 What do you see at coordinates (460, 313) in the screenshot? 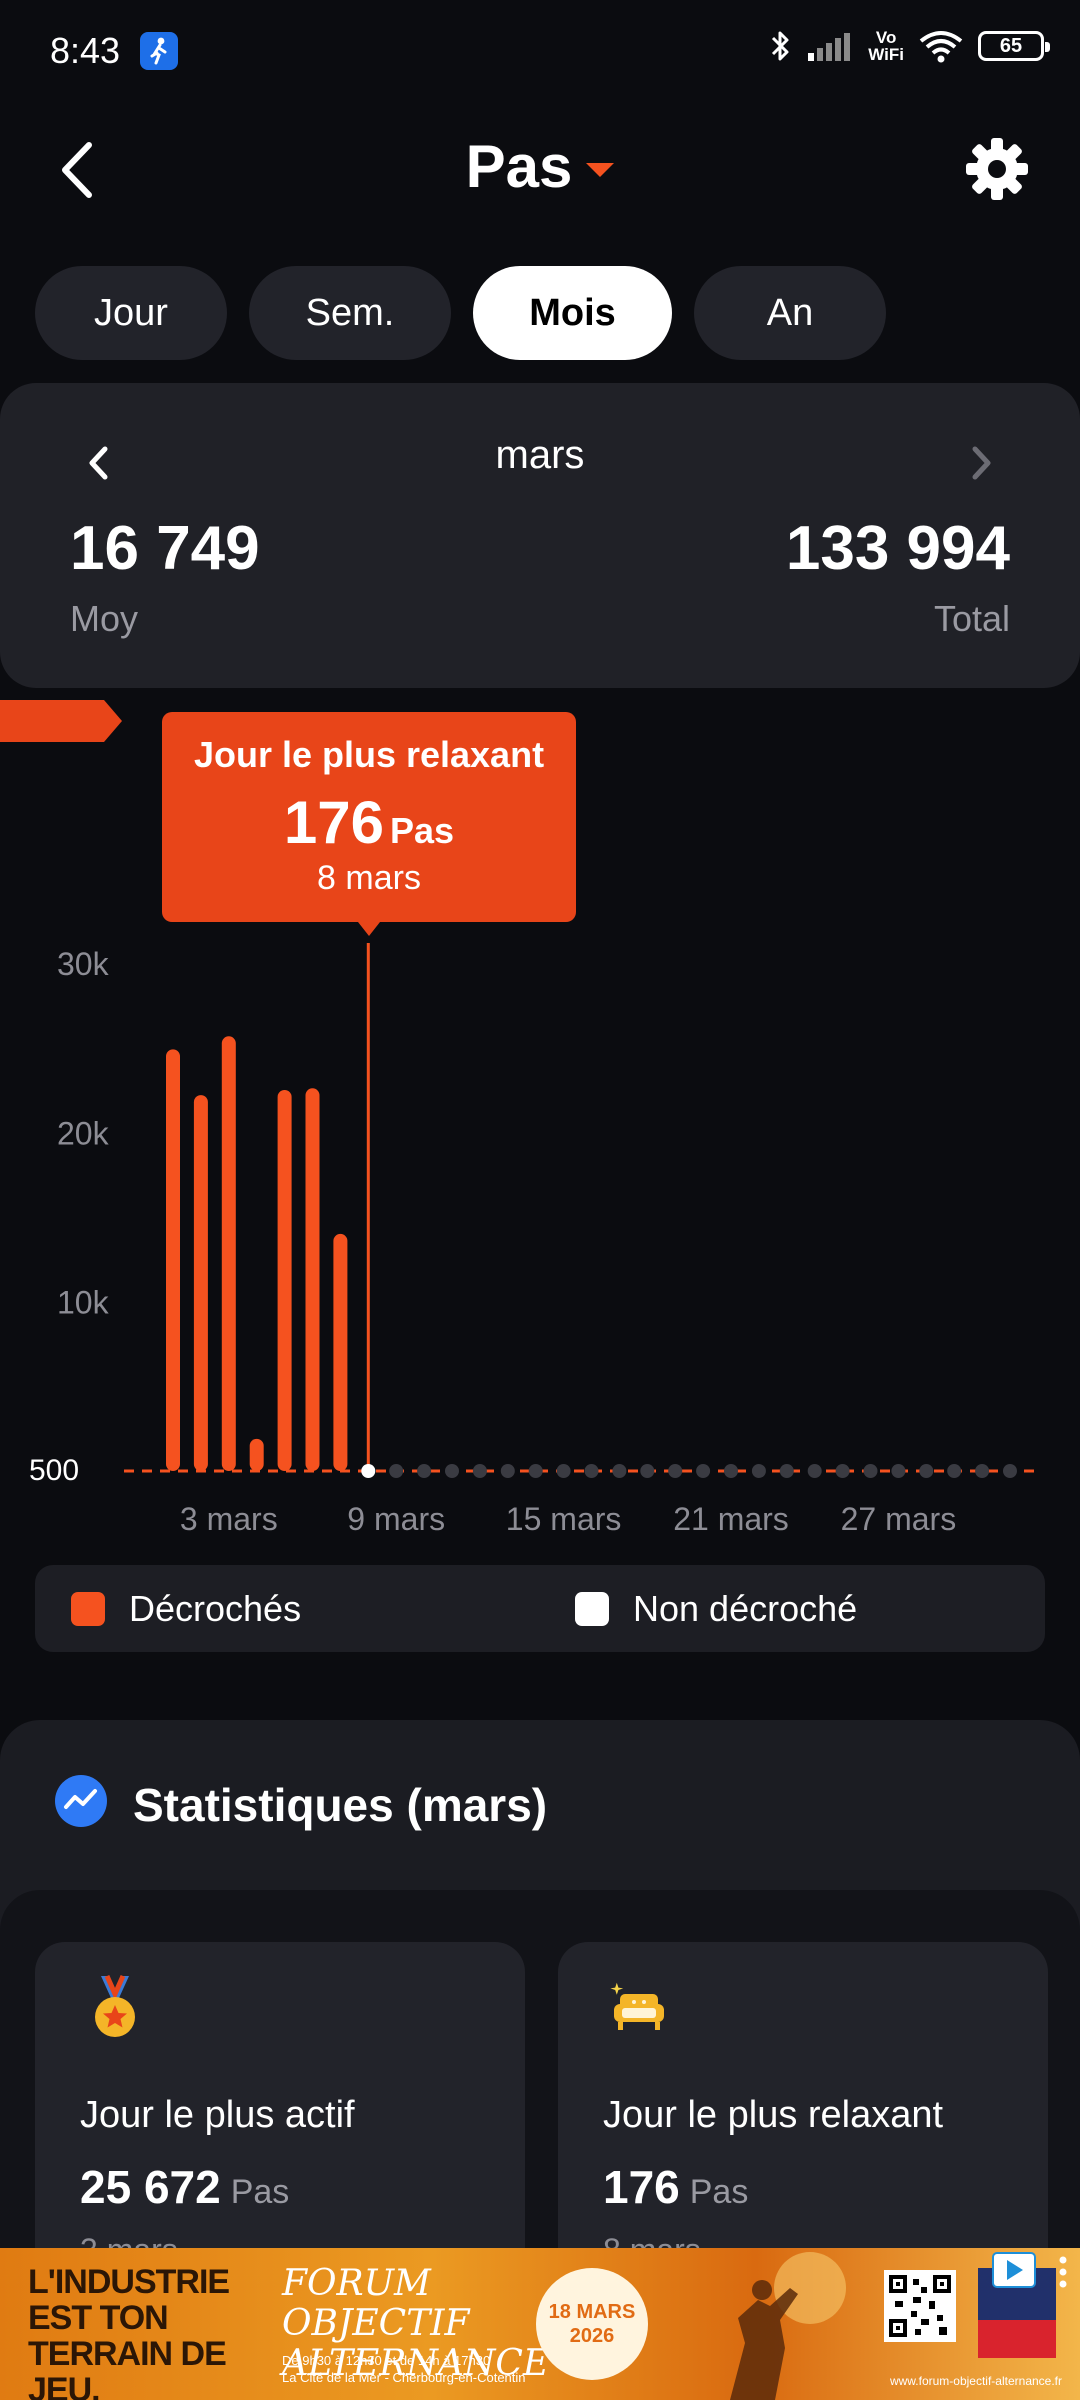
I see `period-tabs: Jour Sem. Mois An` at bounding box center [460, 313].